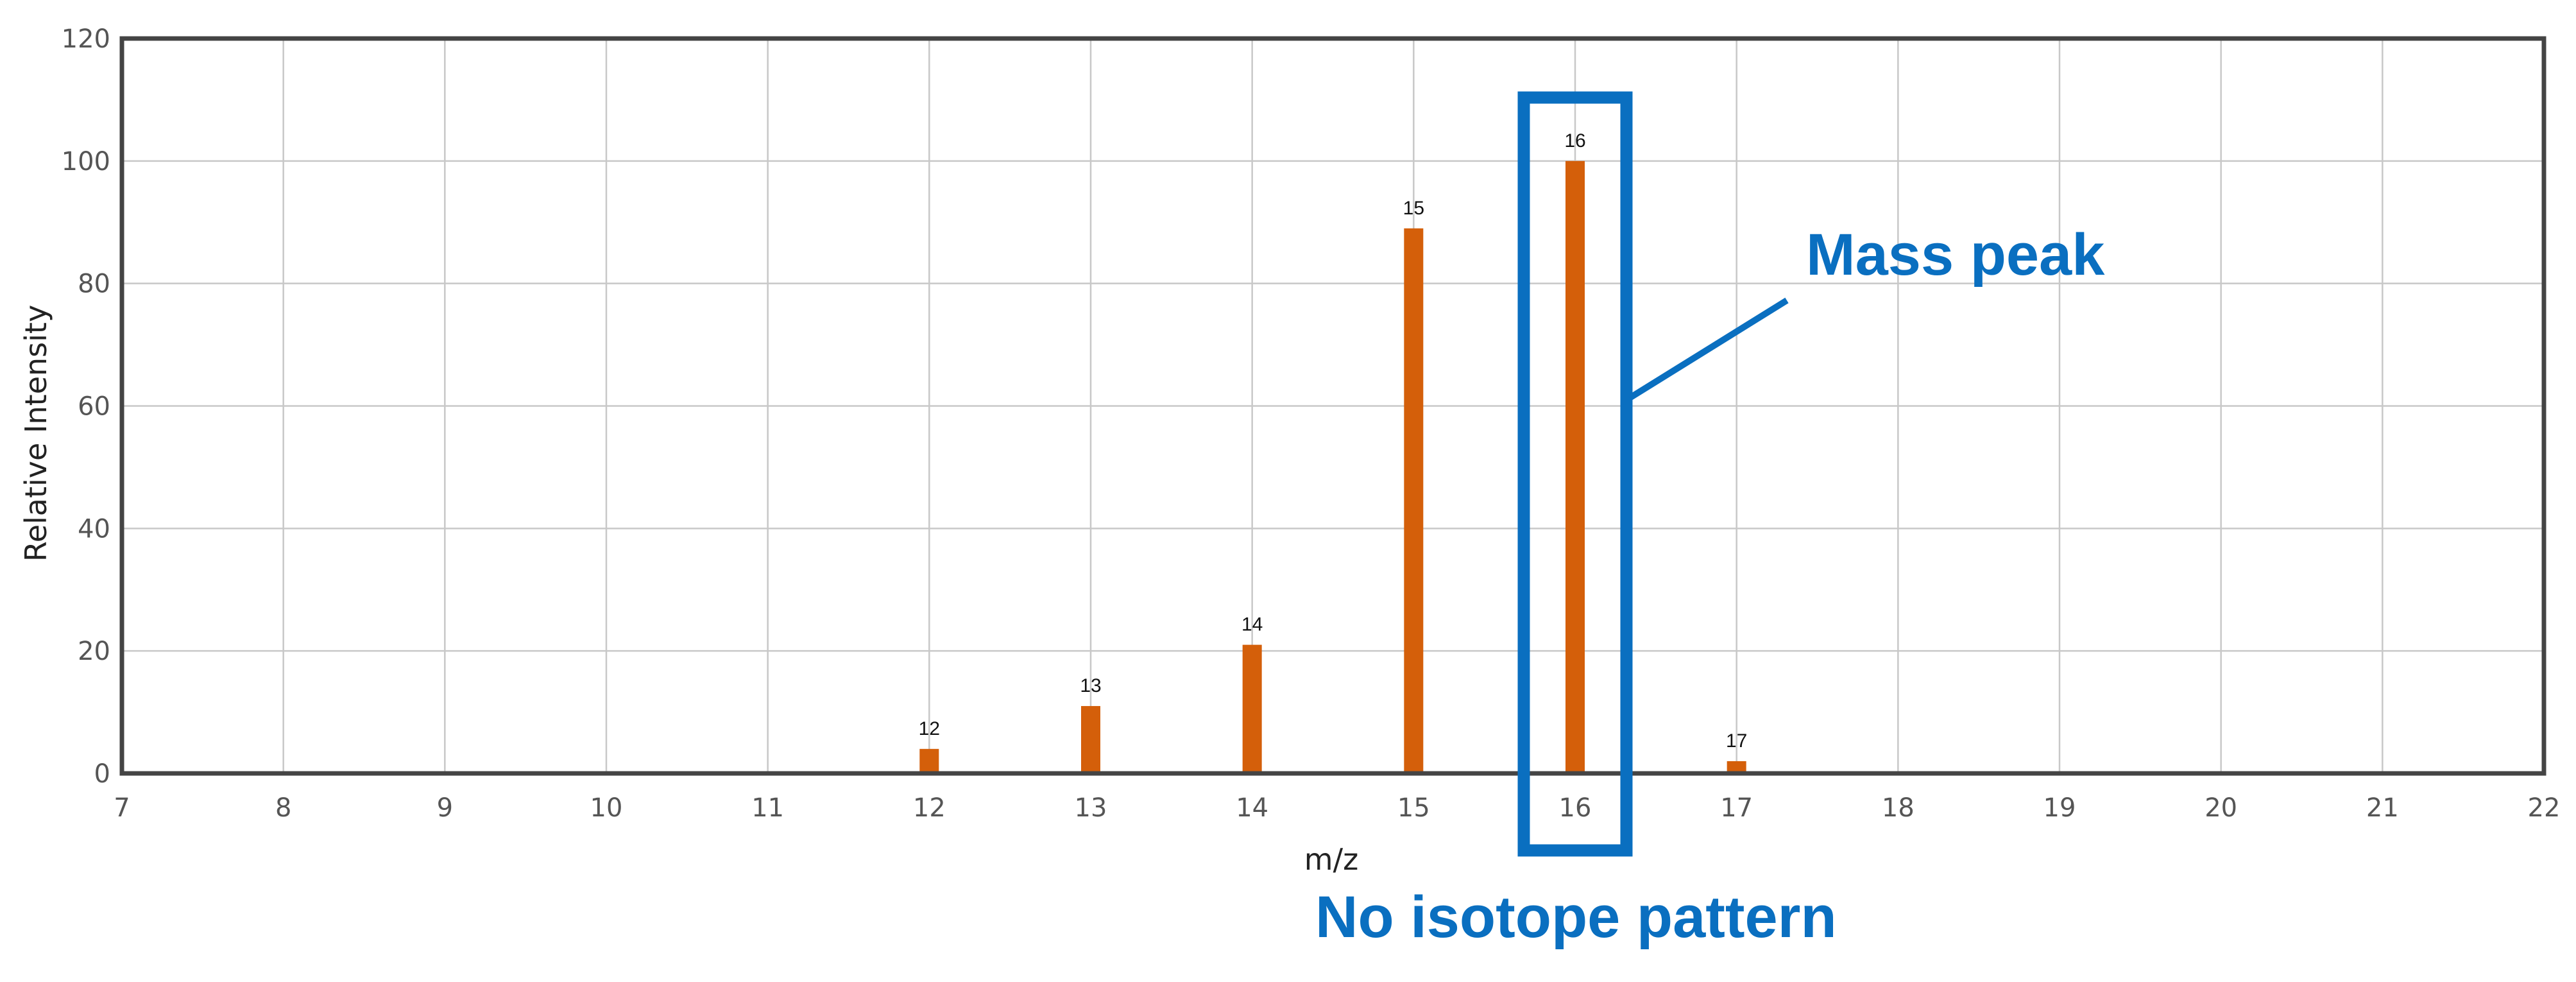 The height and width of the screenshot is (982, 2576). What do you see at coordinates (1737, 808) in the screenshot?
I see `x-tick-label: 17` at bounding box center [1737, 808].